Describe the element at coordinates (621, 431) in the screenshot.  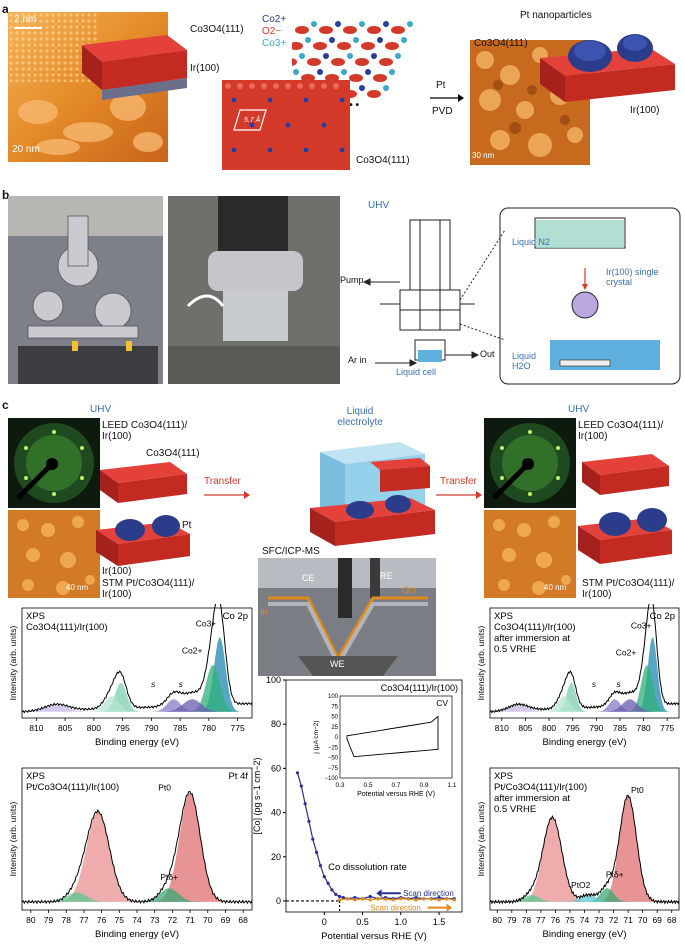
I see `leed-right-label: LEED Co3O4(111)/ Ir(100)` at that location.